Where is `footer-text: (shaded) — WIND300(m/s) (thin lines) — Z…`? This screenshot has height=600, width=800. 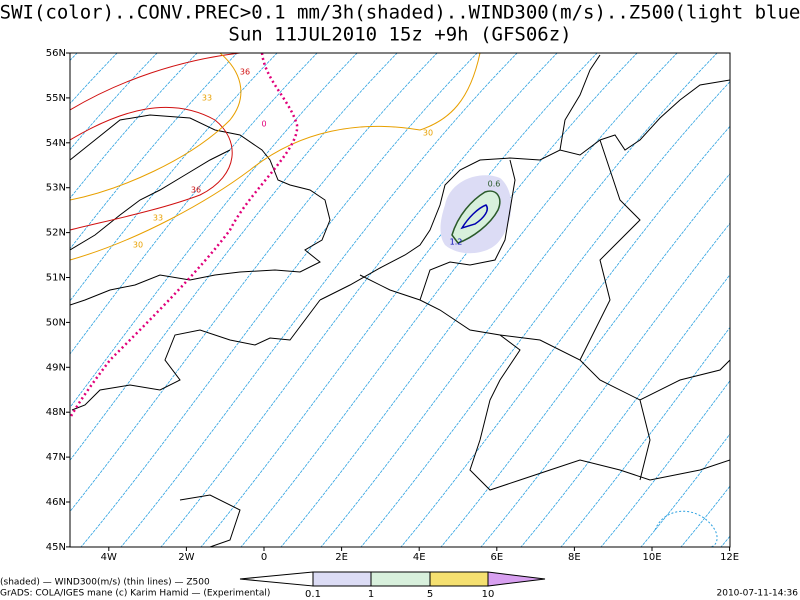
footer-text: (shaded) — WIND300(m/s) (thin lines) — Z… is located at coordinates (105, 583).